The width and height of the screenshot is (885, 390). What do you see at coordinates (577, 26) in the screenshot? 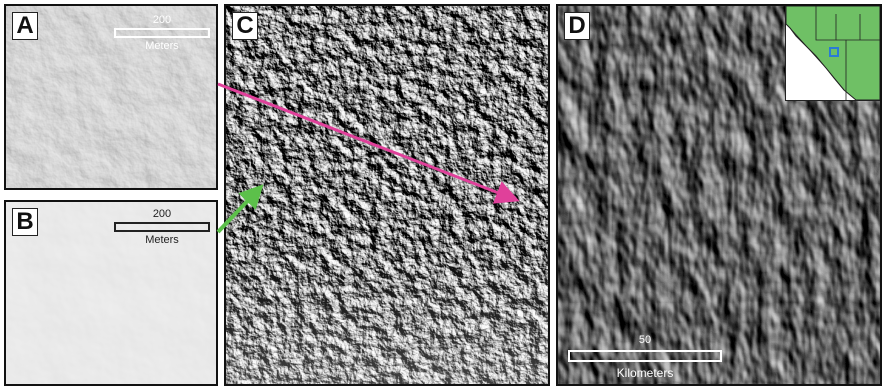
I see `panel-label-d: D` at bounding box center [577, 26].